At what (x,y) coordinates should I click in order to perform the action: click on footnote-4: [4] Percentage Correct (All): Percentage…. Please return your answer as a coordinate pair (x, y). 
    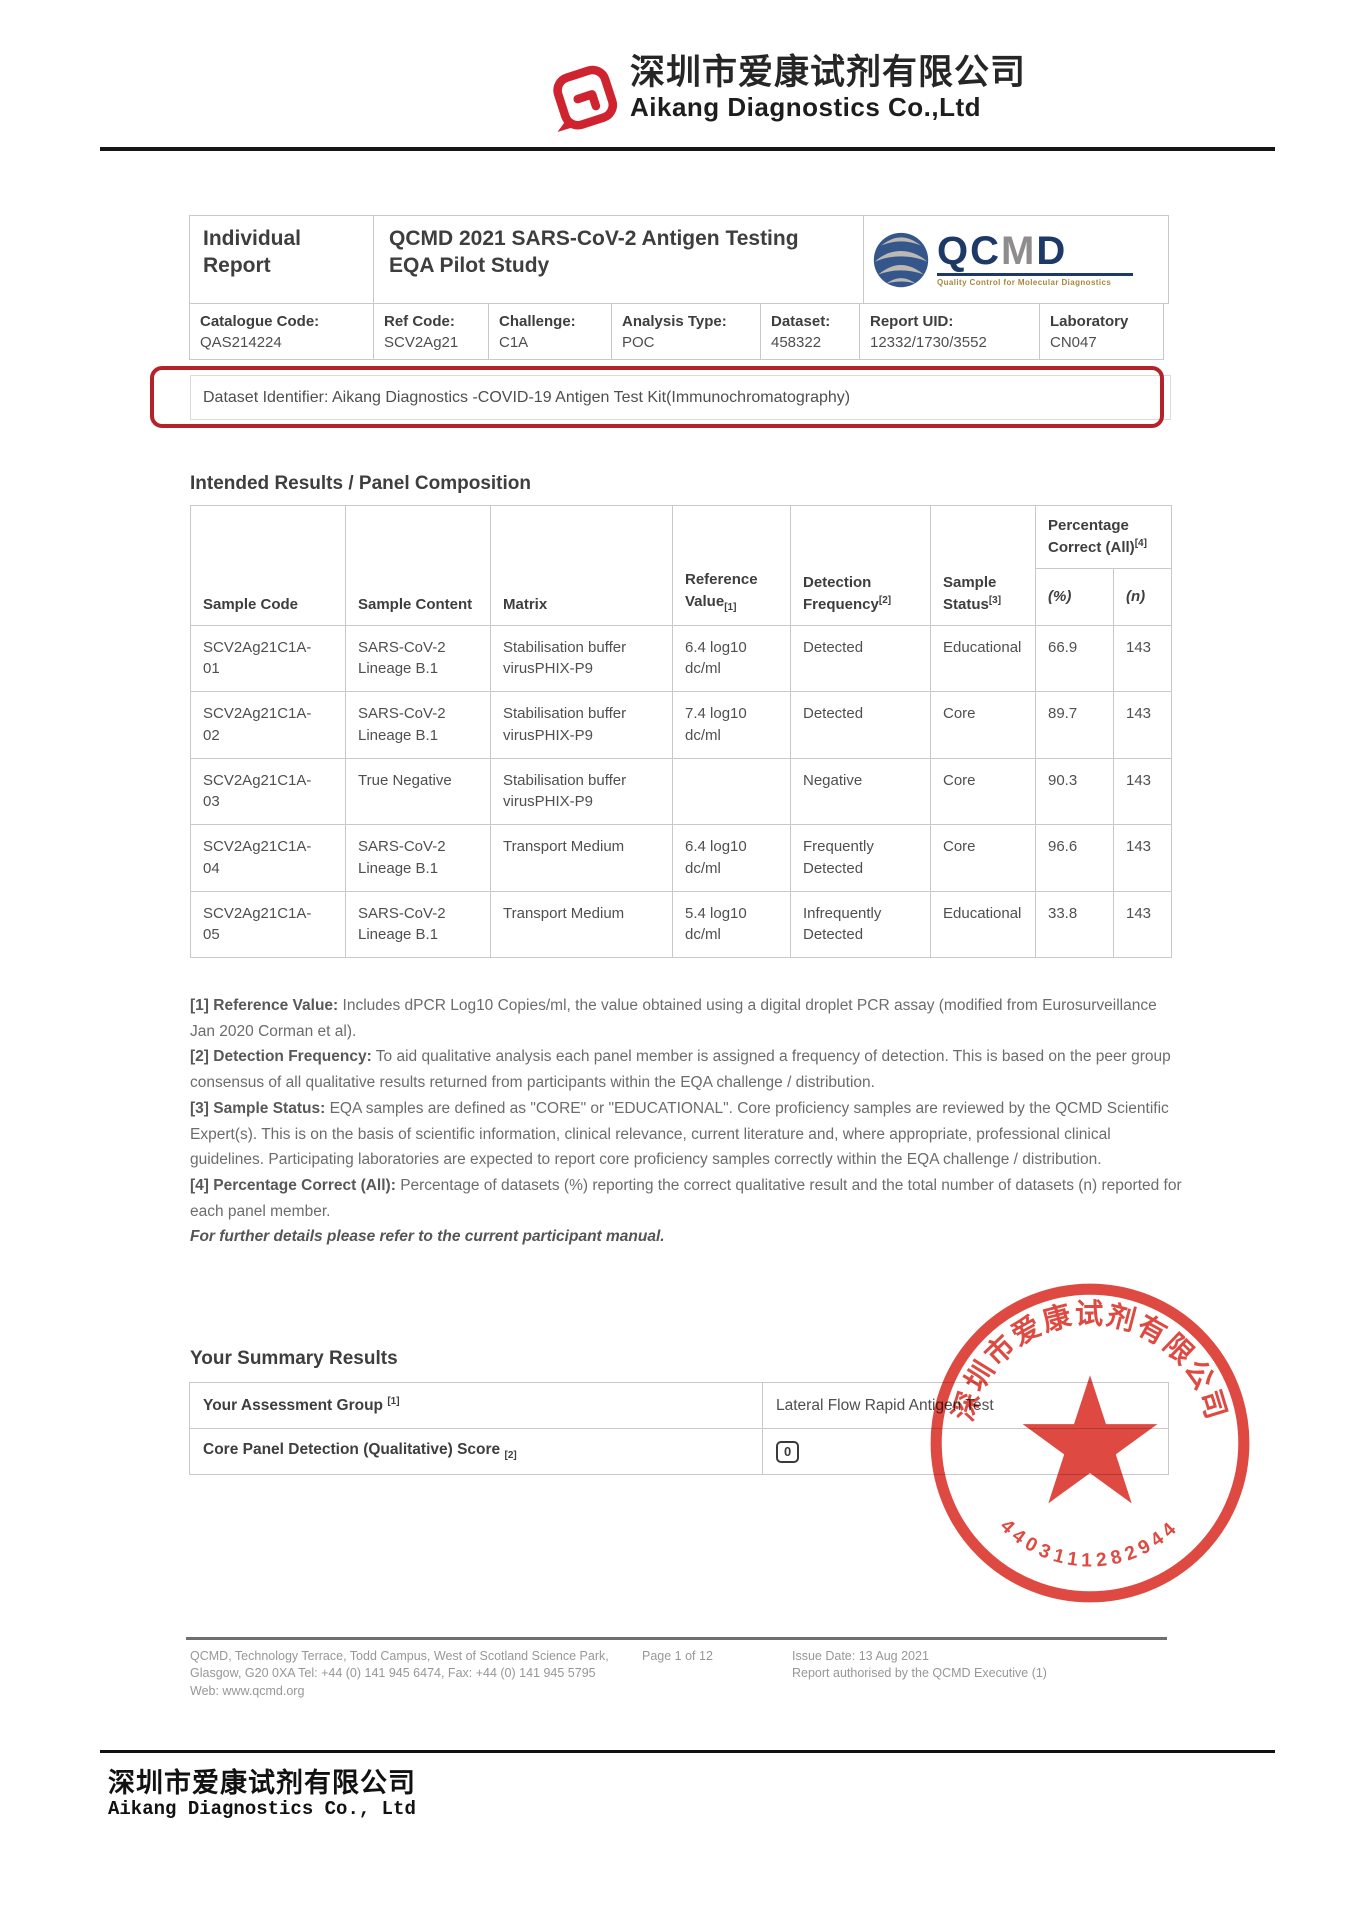
    Looking at the image, I should click on (686, 1198).